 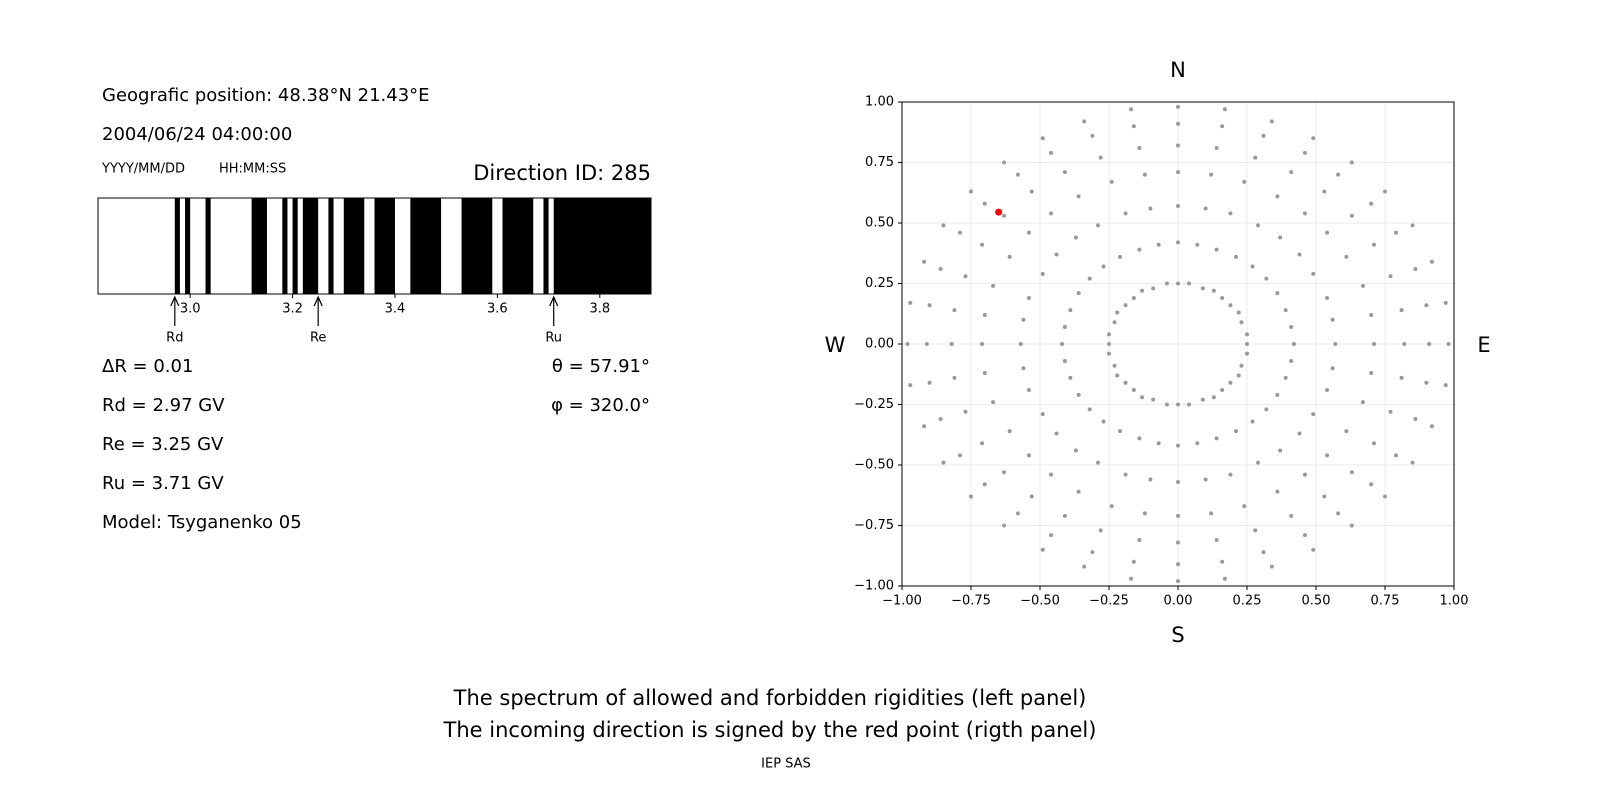 I want to click on x-tick-label: 3.6, so click(x=497, y=309).